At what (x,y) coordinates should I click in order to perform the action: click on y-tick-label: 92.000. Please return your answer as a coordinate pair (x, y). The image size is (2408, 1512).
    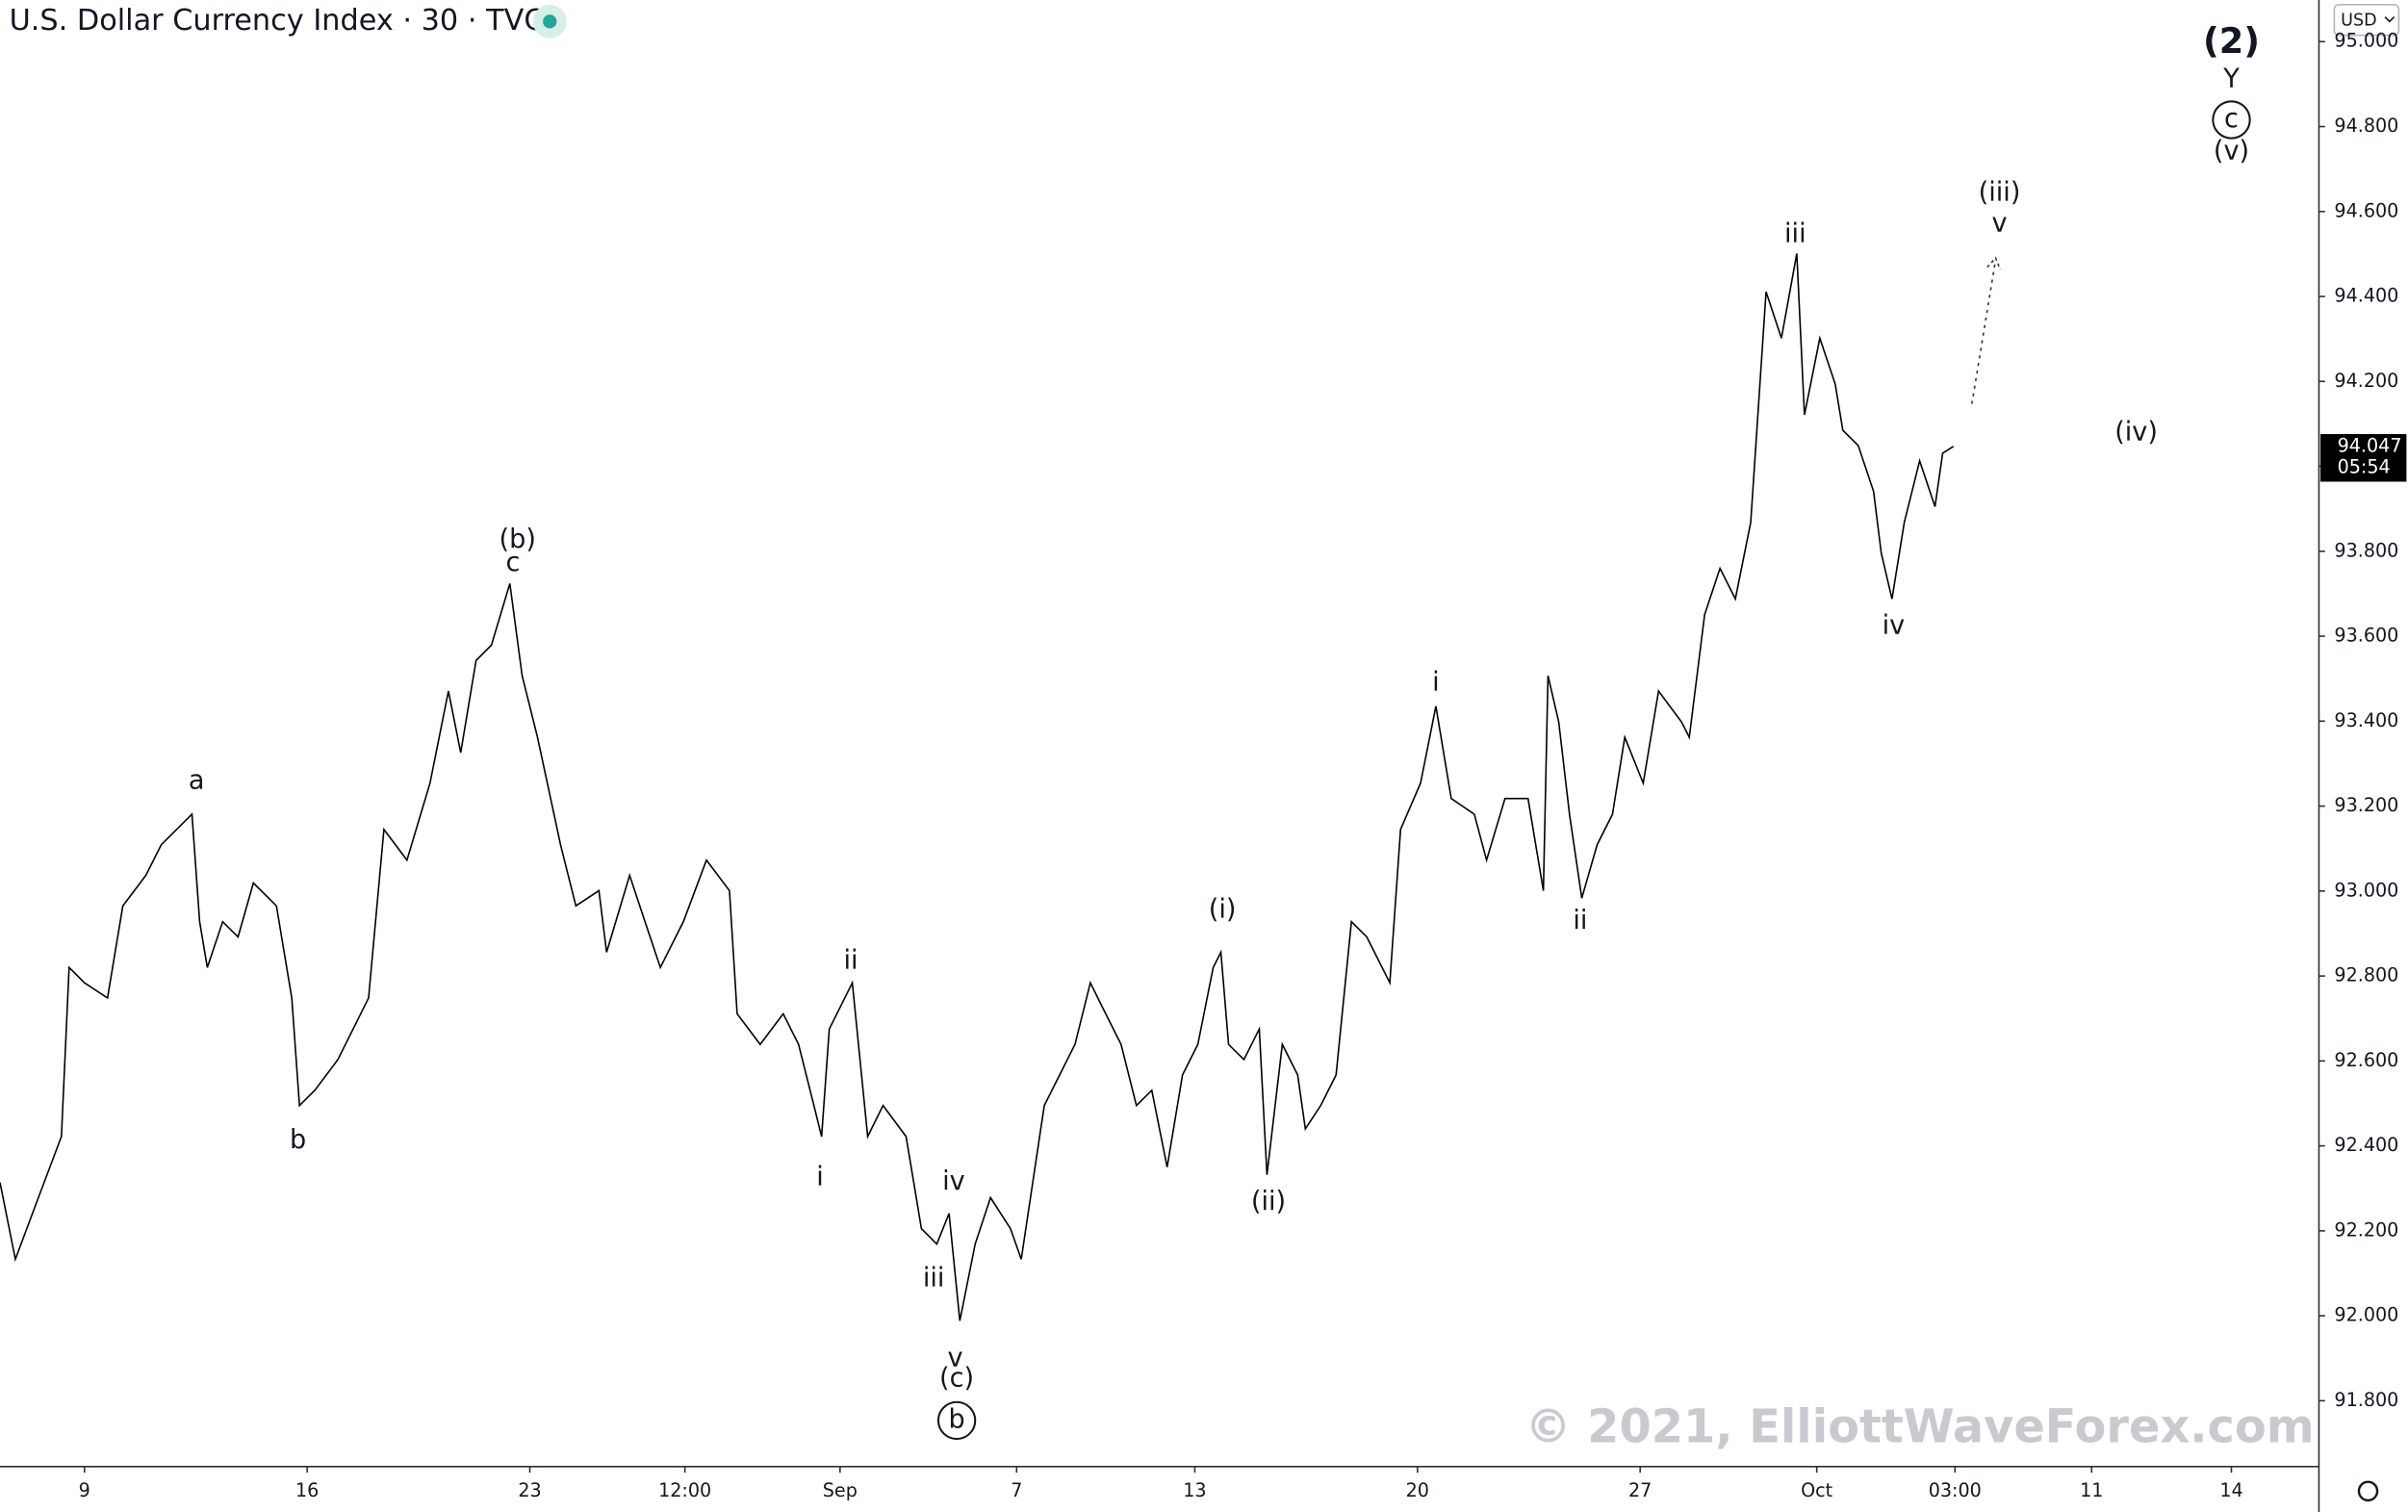
    Looking at the image, I should click on (2366, 1315).